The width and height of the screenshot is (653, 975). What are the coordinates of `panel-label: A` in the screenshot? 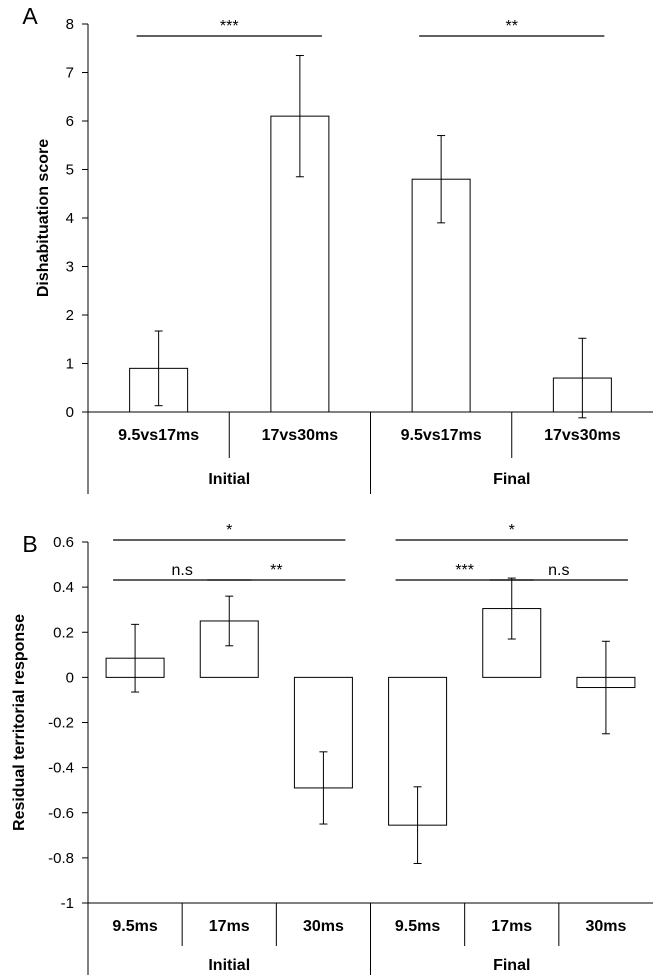 It's located at (30, 16).